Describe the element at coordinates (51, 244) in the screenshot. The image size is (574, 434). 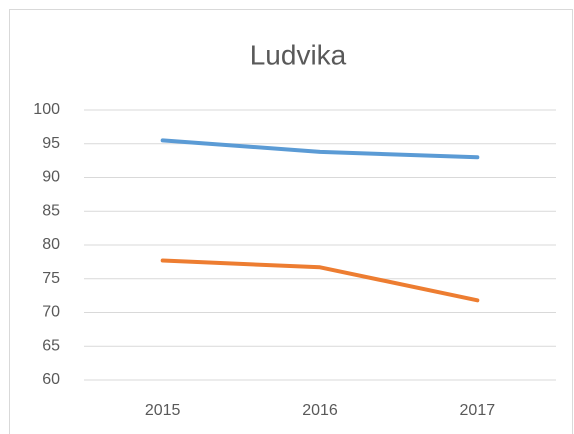
I see `y-tick-label: 80` at that location.